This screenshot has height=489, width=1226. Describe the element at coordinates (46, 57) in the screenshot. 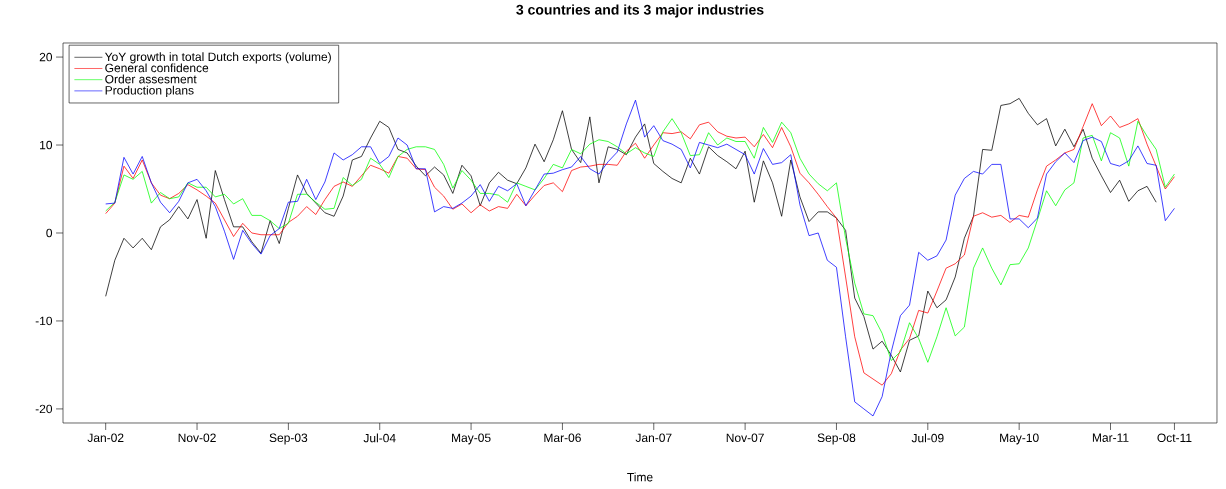

I see `y-tick-label: 20` at that location.